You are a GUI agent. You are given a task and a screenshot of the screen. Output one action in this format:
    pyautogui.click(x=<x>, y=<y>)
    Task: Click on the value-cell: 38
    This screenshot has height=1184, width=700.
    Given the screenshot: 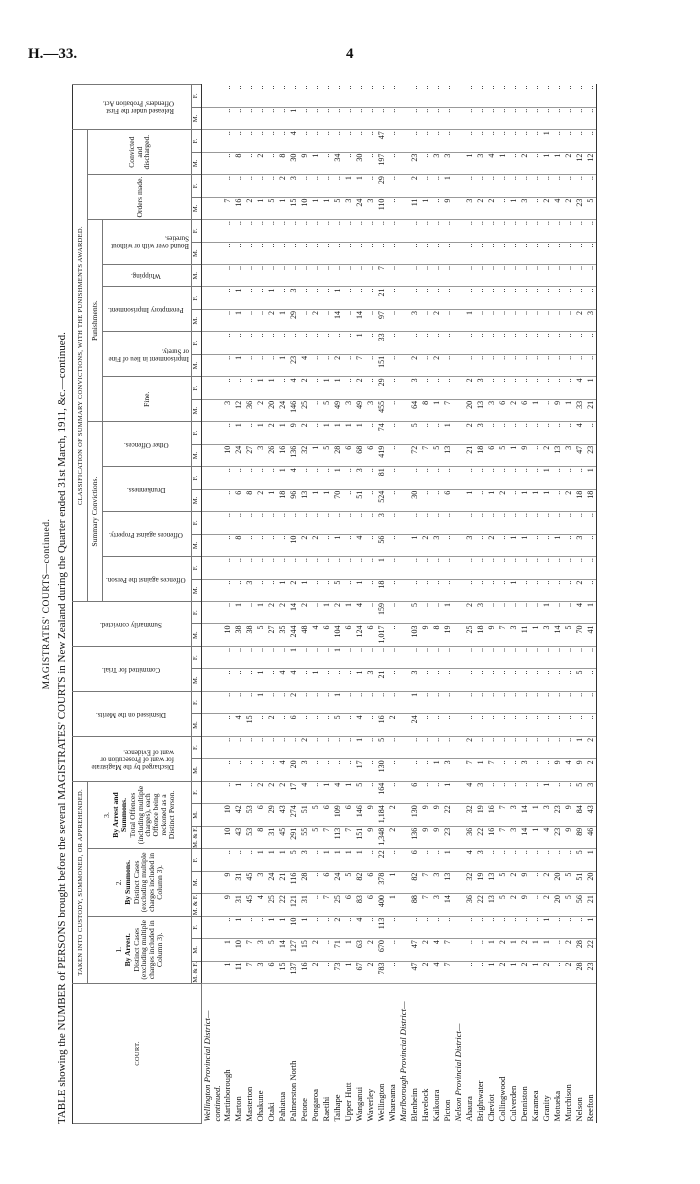 What is the action you would take?
    pyautogui.click(x=238, y=635)
    